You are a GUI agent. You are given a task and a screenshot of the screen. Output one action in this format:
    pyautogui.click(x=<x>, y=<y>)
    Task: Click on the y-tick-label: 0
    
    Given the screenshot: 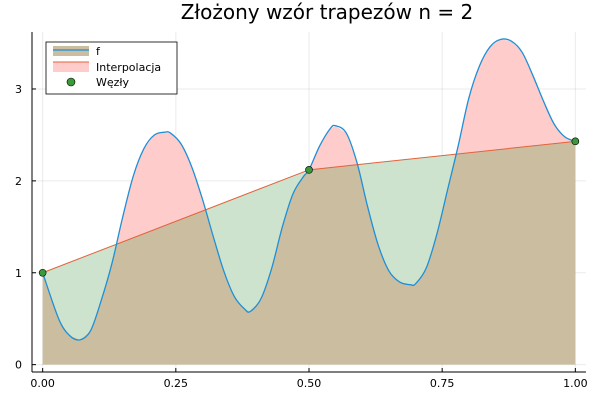 What is the action you would take?
    pyautogui.click(x=18, y=365)
    